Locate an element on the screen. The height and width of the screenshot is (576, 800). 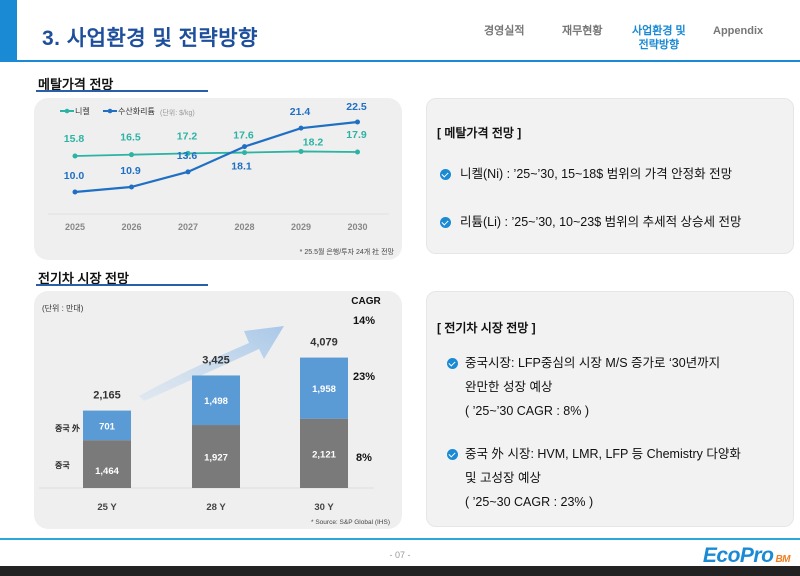
header-accent-bar is located at coordinates (8, 30).